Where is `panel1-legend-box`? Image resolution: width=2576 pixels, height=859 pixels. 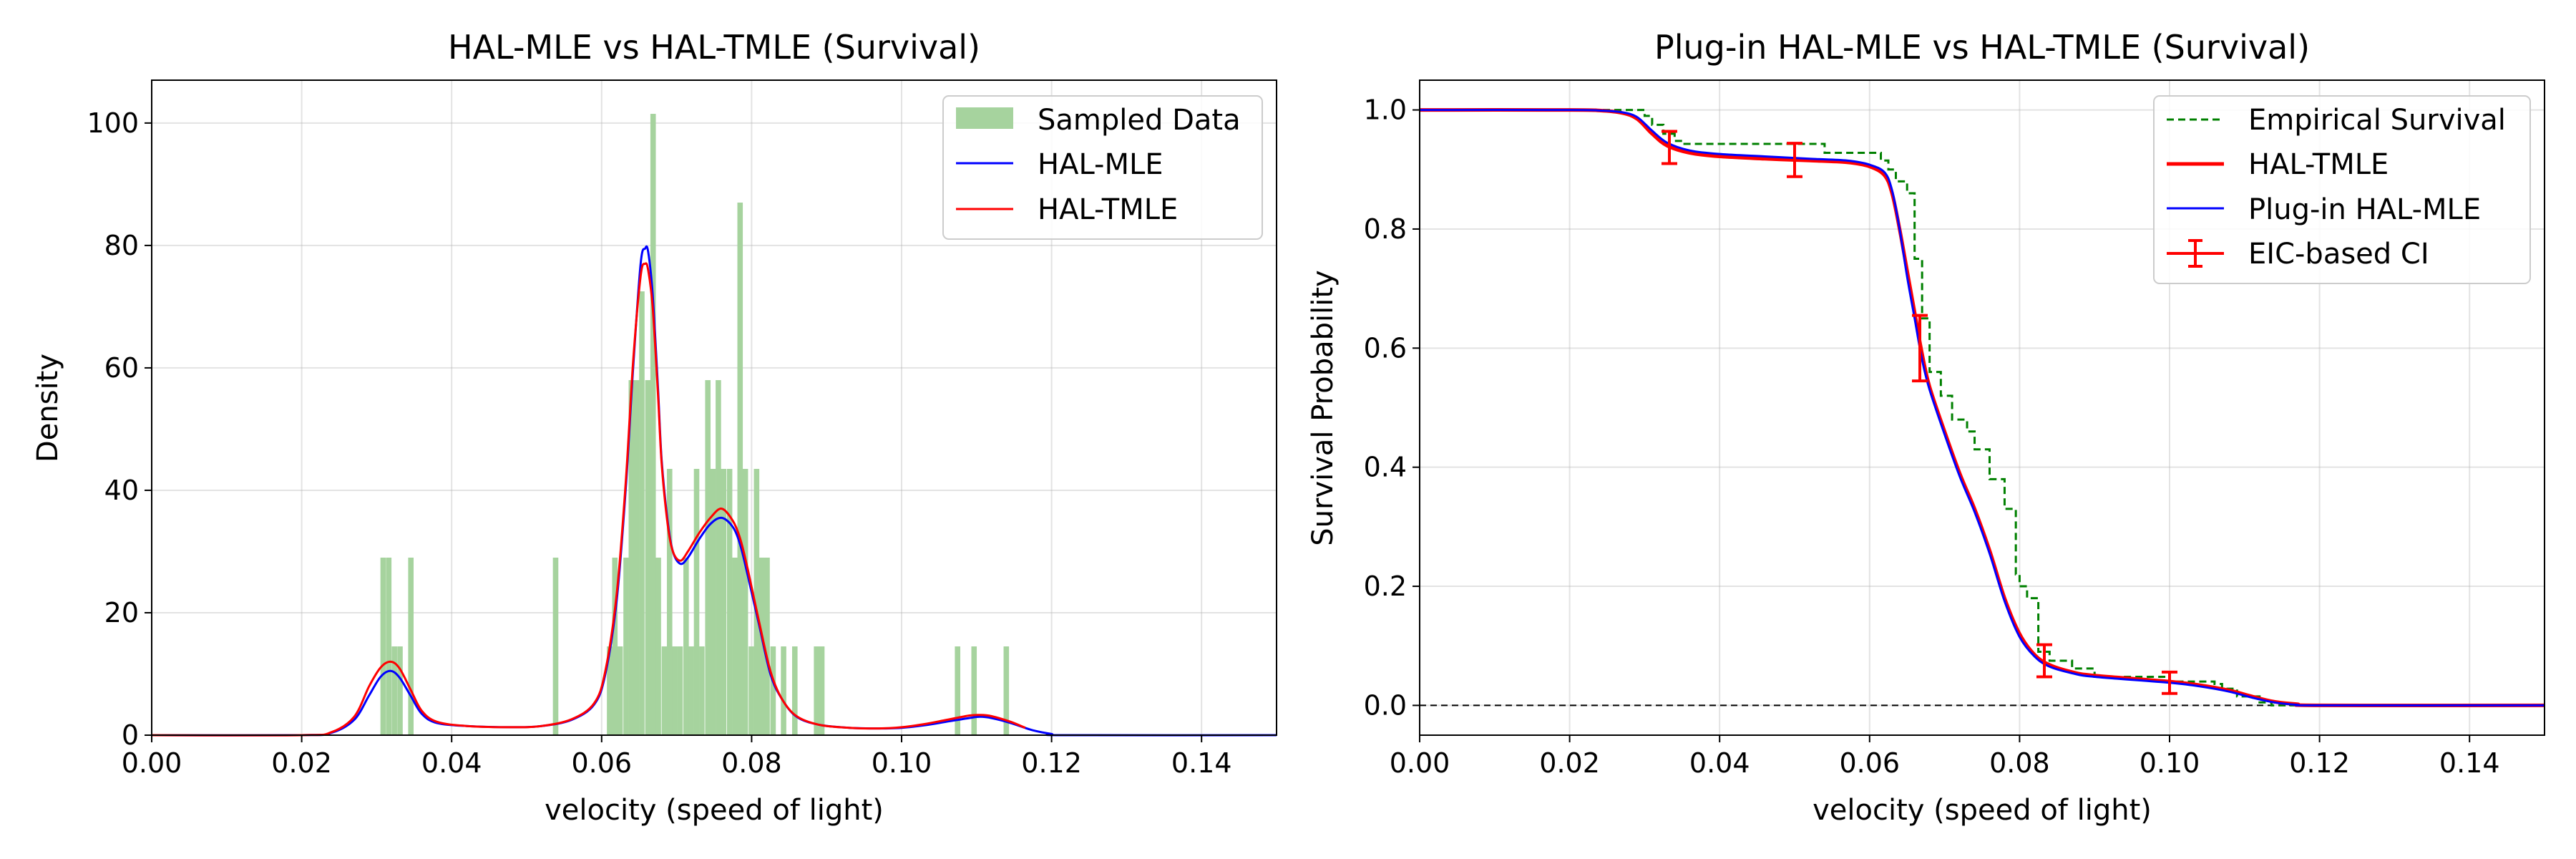 panel1-legend-box is located at coordinates (1102, 167).